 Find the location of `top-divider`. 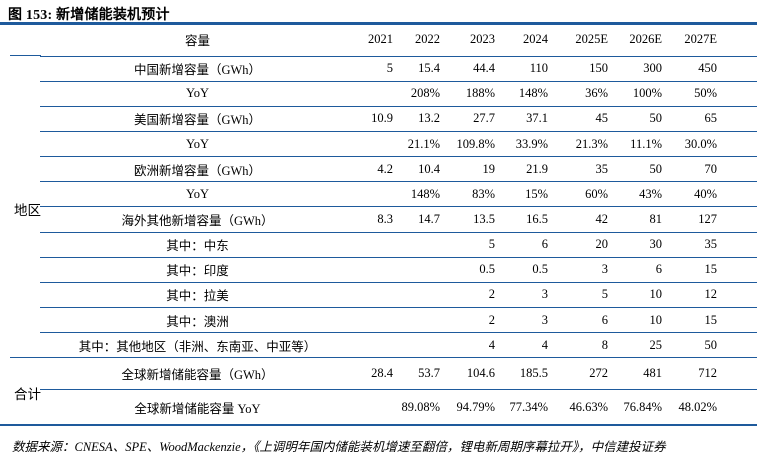

top-divider is located at coordinates (378, 23).